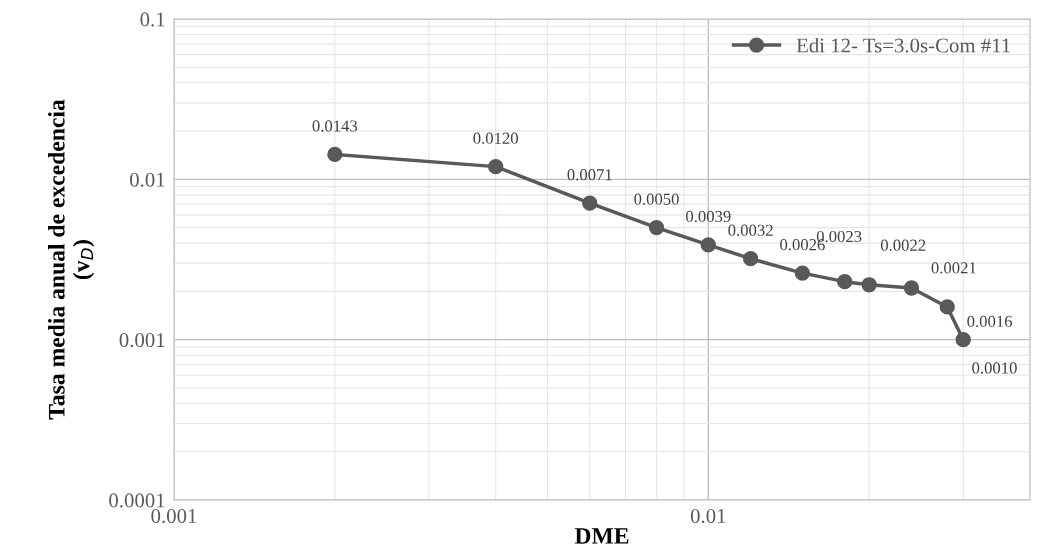 This screenshot has width=1042, height=556. Describe the element at coordinates (953, 268) in the screenshot. I see `text: 0.0021` at that location.